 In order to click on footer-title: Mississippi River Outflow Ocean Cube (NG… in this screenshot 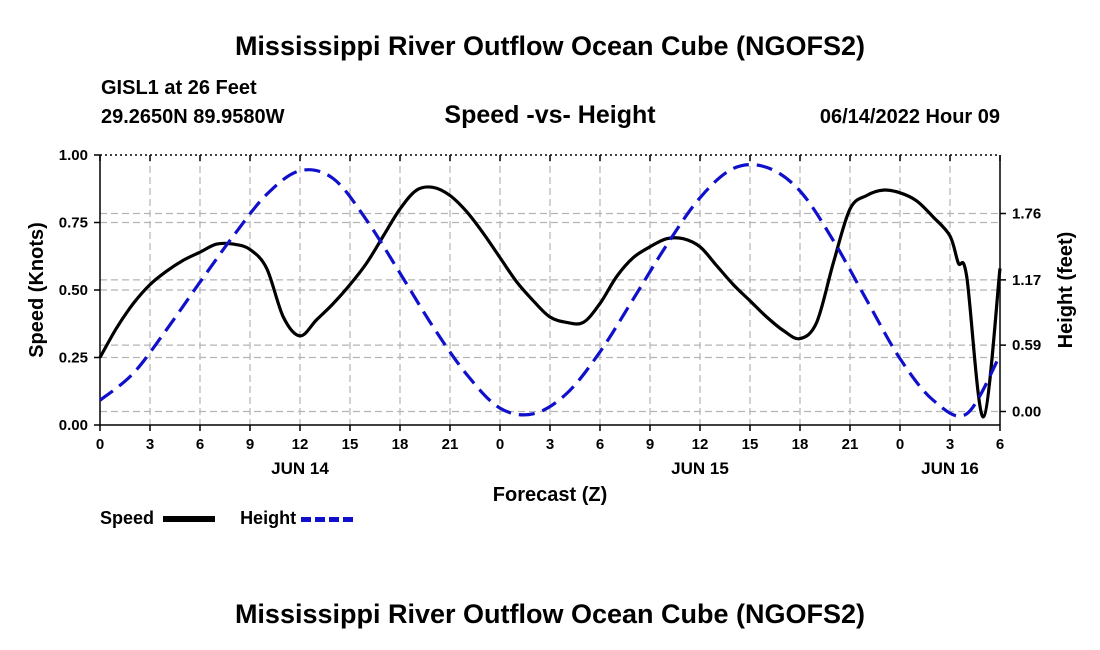, I will do `click(550, 614)`.